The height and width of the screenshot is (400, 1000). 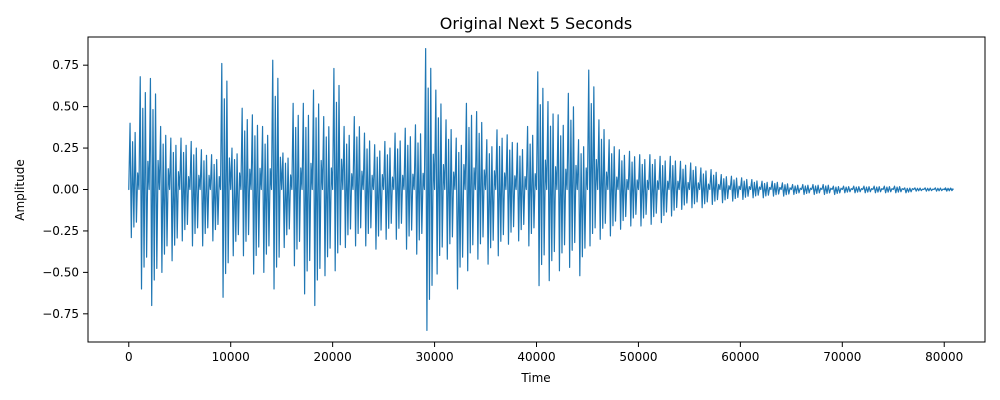 I want to click on y-tick-label: −0.75, so click(x=60, y=314).